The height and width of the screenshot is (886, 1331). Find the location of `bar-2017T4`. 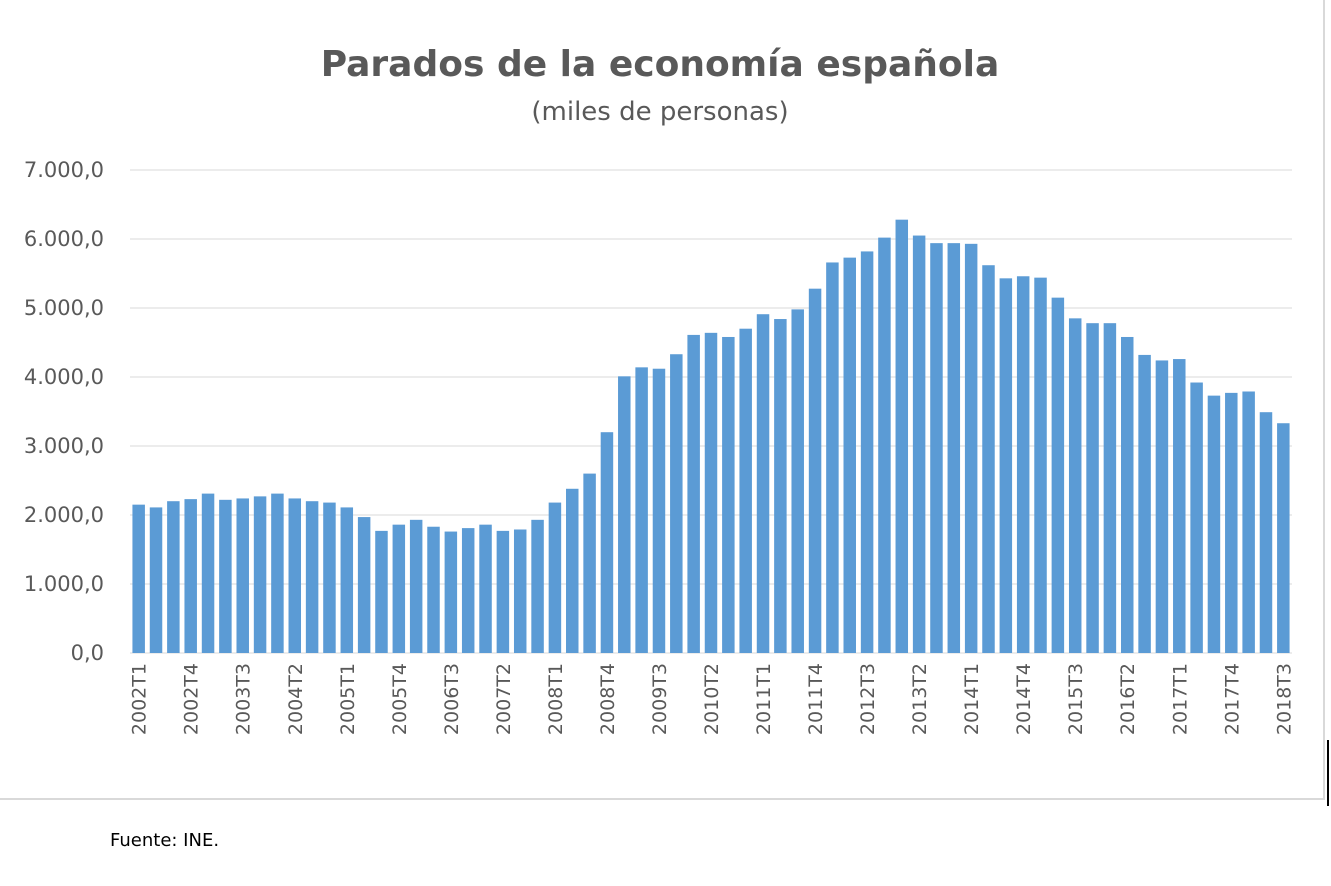

bar-2017T4 is located at coordinates (1231, 522).